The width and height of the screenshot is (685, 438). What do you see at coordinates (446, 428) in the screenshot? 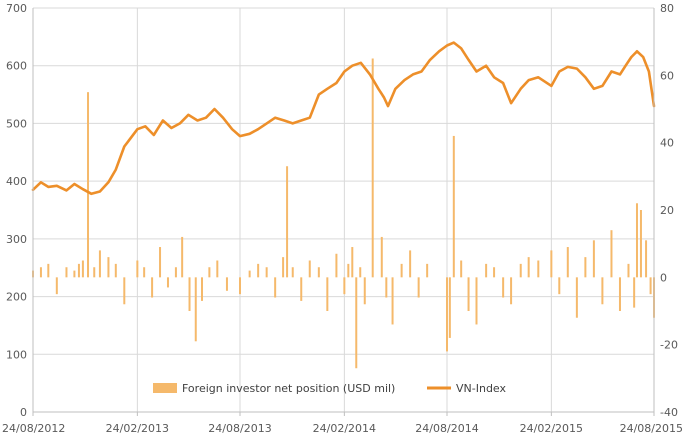
I see `x-tick-label: 24/08/2014` at bounding box center [446, 428].